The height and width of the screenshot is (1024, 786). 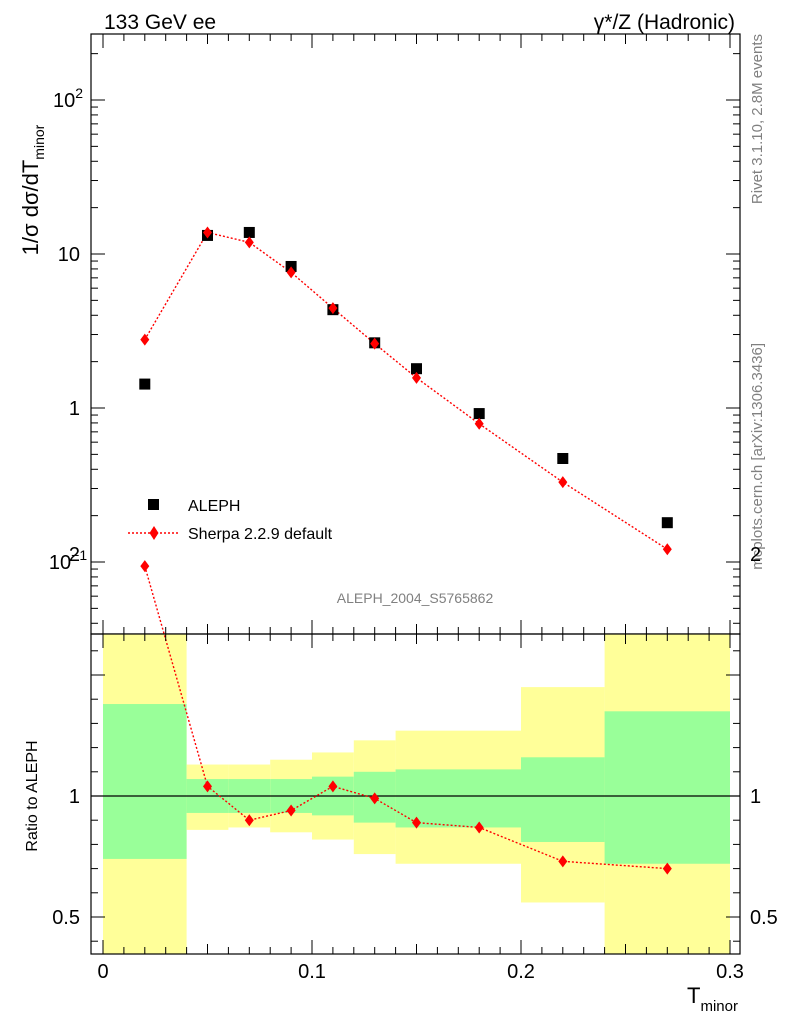 I want to click on ratio-y-tick-label-right-0: 0.5, so click(x=764, y=918).